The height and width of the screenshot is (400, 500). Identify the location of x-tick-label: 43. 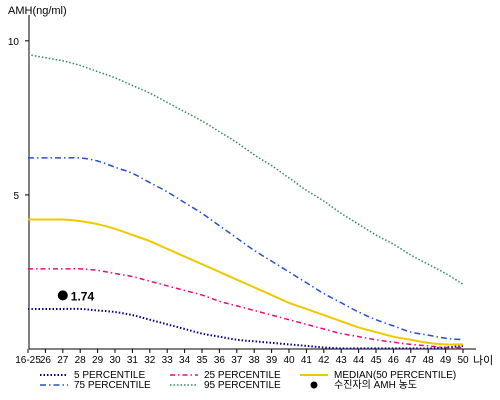
(342, 360).